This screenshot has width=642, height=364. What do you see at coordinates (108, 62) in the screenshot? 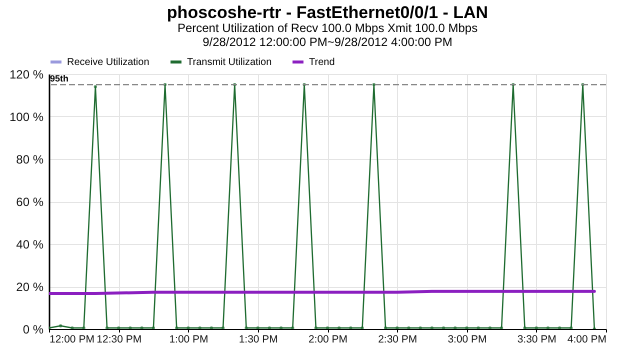
I see `legend-label: Receive Utilization` at bounding box center [108, 62].